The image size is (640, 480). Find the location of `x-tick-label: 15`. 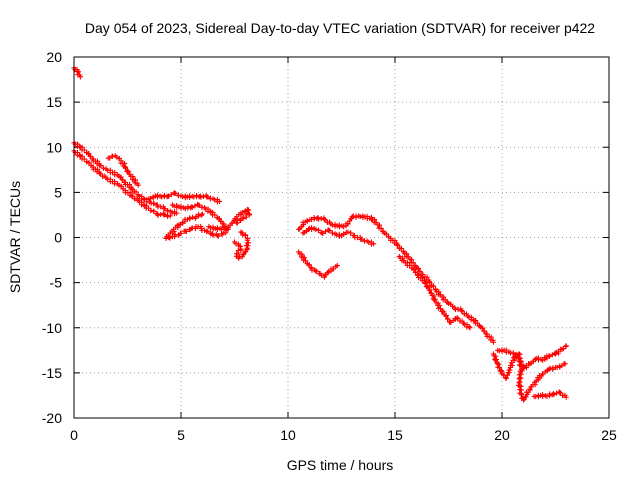

x-tick-label: 15 is located at coordinates (395, 435).